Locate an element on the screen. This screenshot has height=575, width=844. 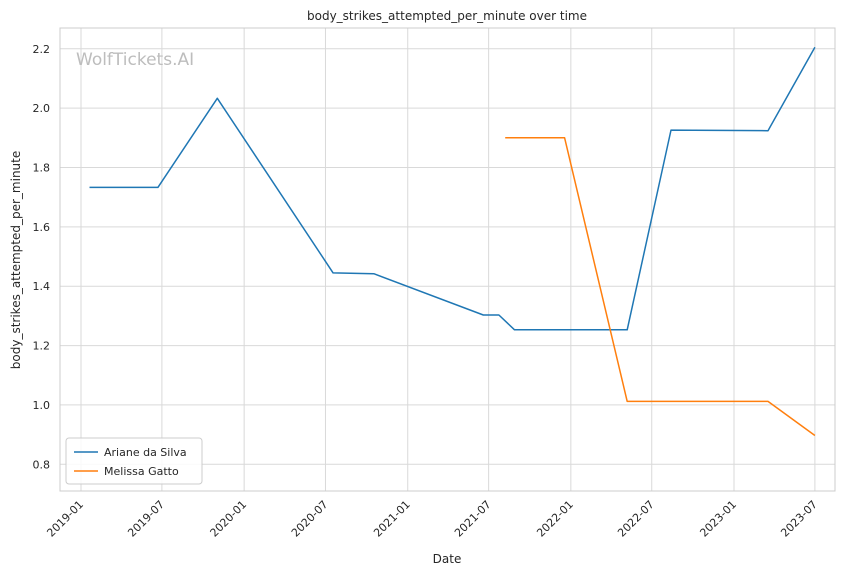
y-tick-label: 1.8 is located at coordinates (42, 167).